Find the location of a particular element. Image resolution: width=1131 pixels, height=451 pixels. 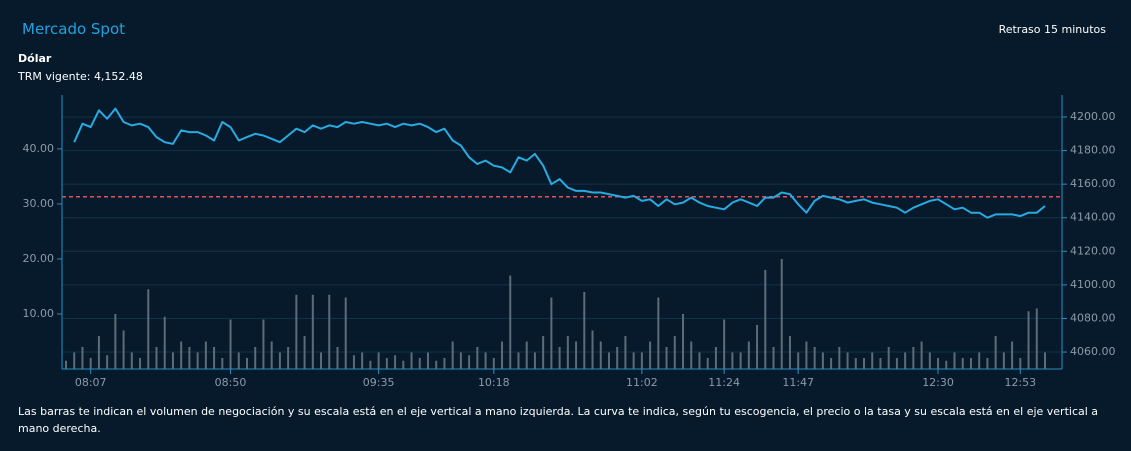

x-tick-label: 08:50 is located at coordinates (231, 382).